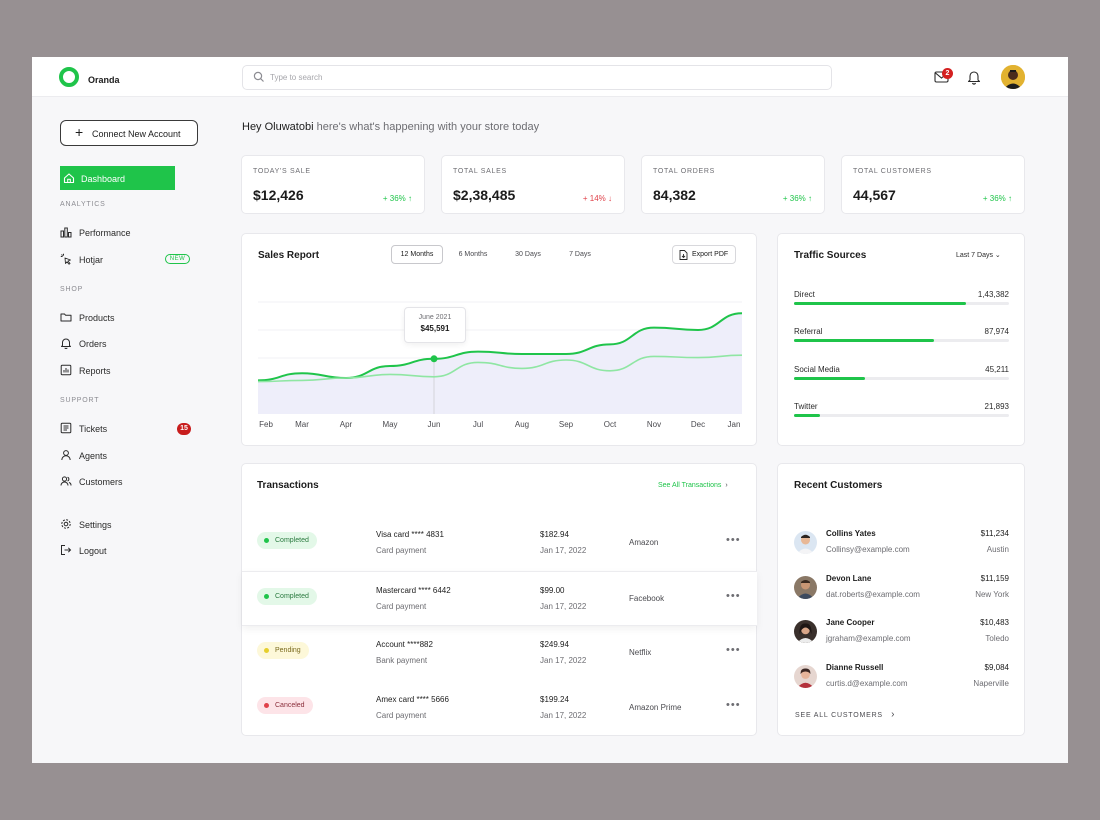  I want to click on sidebar-item-orders: Orders, so click(125, 343).